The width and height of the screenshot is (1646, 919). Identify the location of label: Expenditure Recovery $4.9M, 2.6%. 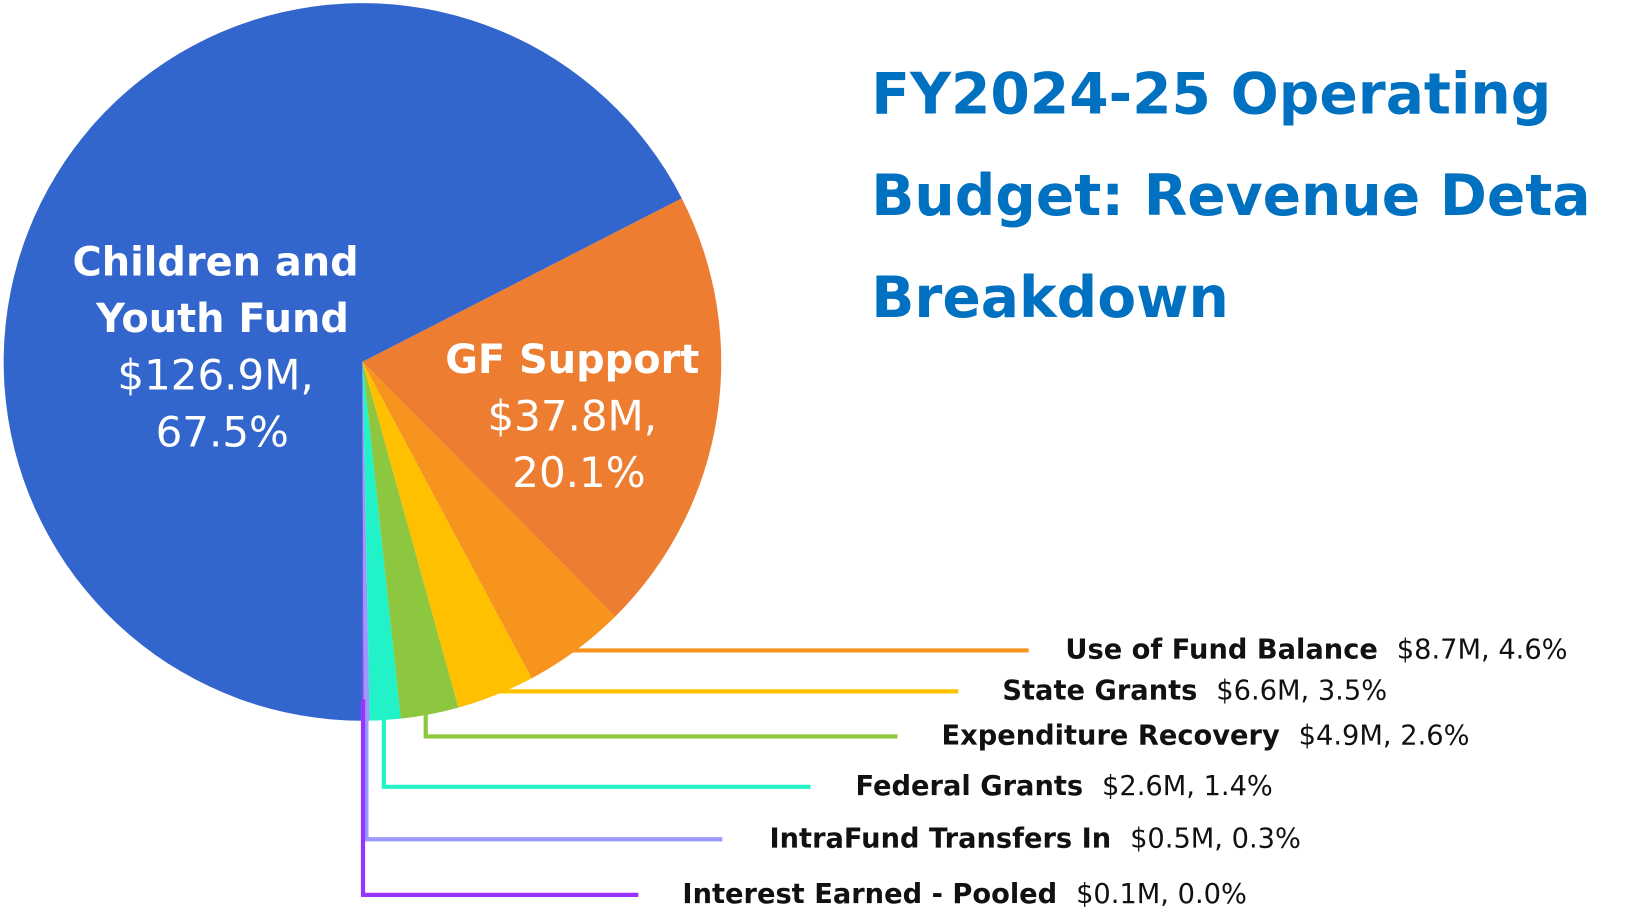
(1206, 735).